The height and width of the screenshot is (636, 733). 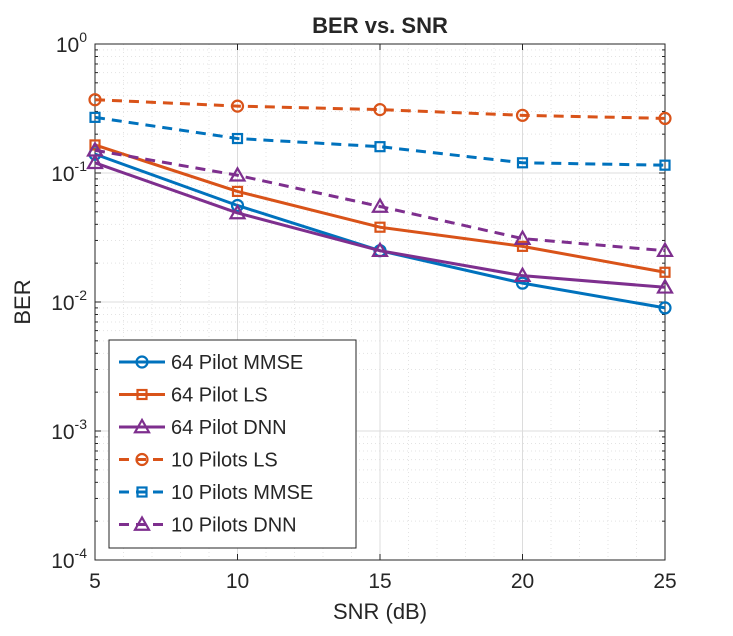 I want to click on chart-title: BER vs. SNR, so click(x=380, y=25).